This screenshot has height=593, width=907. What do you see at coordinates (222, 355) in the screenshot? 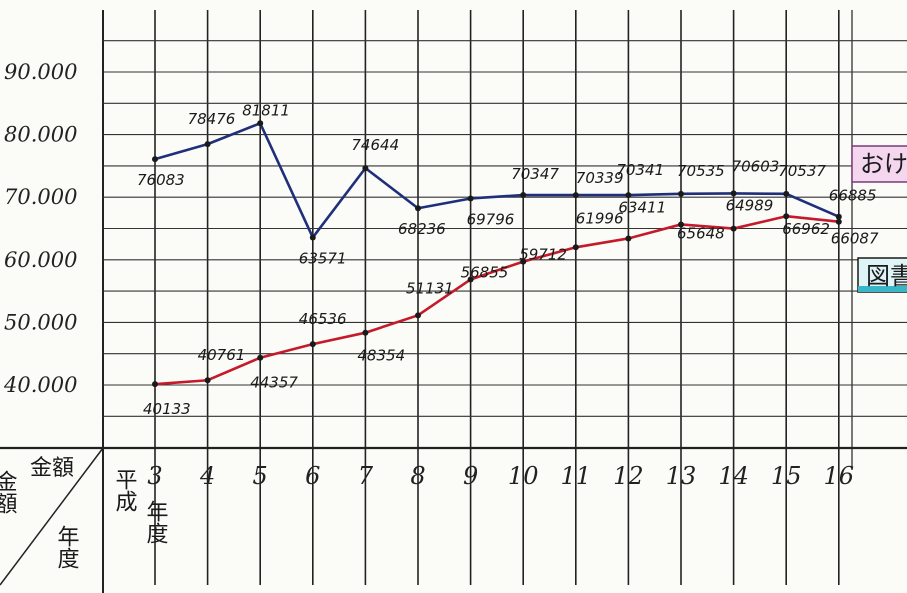
I see `red-data-label: 40761` at bounding box center [222, 355].